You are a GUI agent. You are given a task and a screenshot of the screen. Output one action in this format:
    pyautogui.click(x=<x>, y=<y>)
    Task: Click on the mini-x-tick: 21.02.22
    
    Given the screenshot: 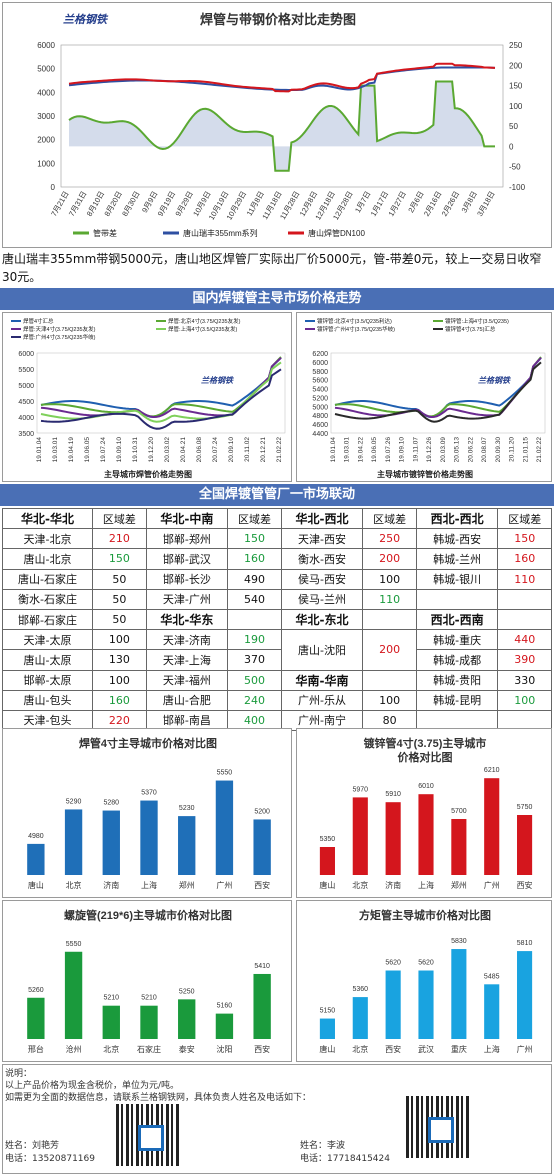 What is the action you would take?
    pyautogui.click(x=279, y=450)
    